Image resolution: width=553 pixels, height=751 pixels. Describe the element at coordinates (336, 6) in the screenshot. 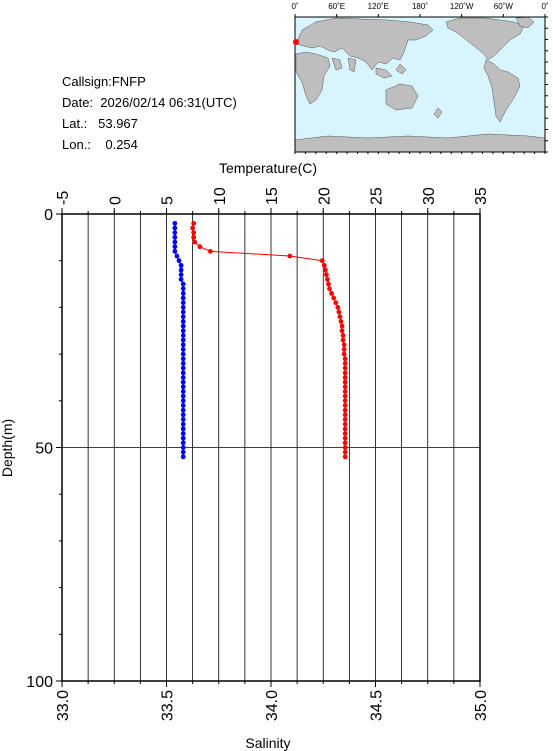

I see `map-longitude-label: 60˚E` at that location.